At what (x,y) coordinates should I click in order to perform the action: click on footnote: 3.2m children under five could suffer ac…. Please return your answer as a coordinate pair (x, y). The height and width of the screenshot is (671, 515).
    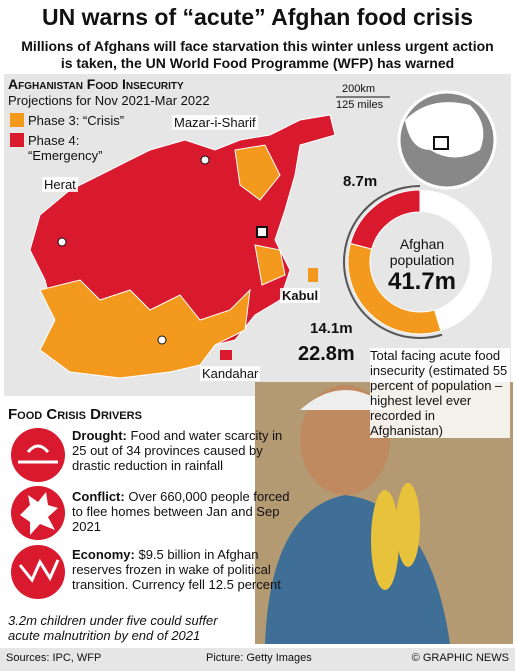
    Looking at the image, I should click on (113, 628).